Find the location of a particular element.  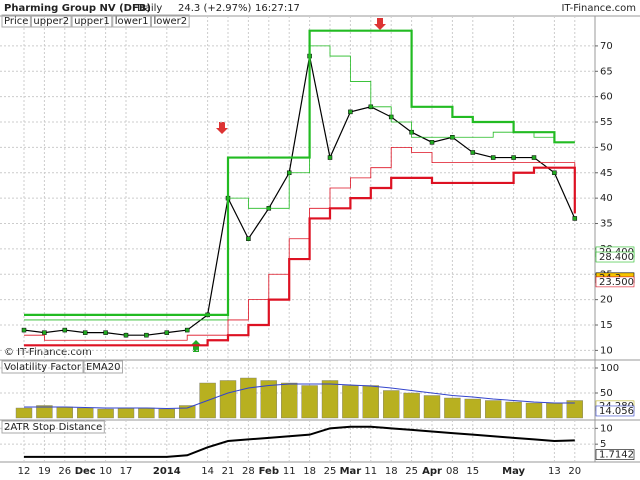

y-tick-label: 100 is located at coordinates (609, 368).